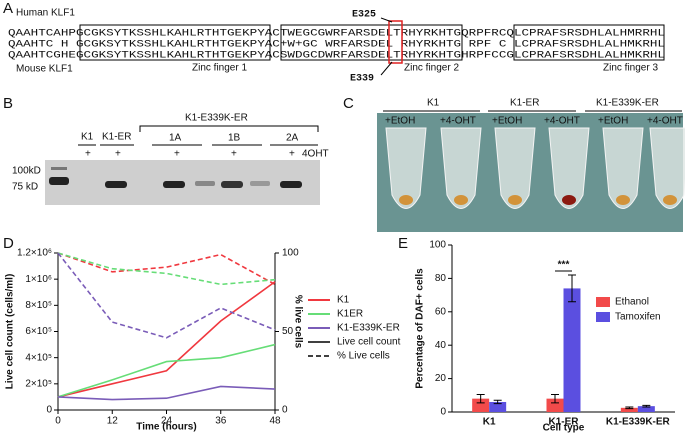 This screenshot has width=685, height=434. Describe the element at coordinates (285, 410) in the screenshot. I see `y2-tick-label: 0` at that location.